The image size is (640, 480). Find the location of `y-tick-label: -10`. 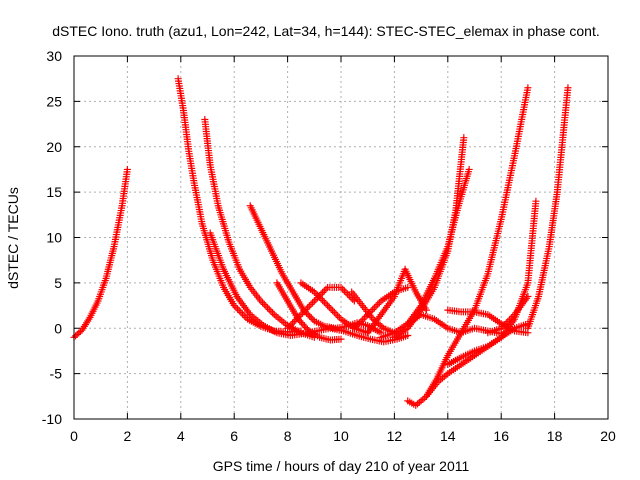

y-tick-label: -10 is located at coordinates (52, 419).